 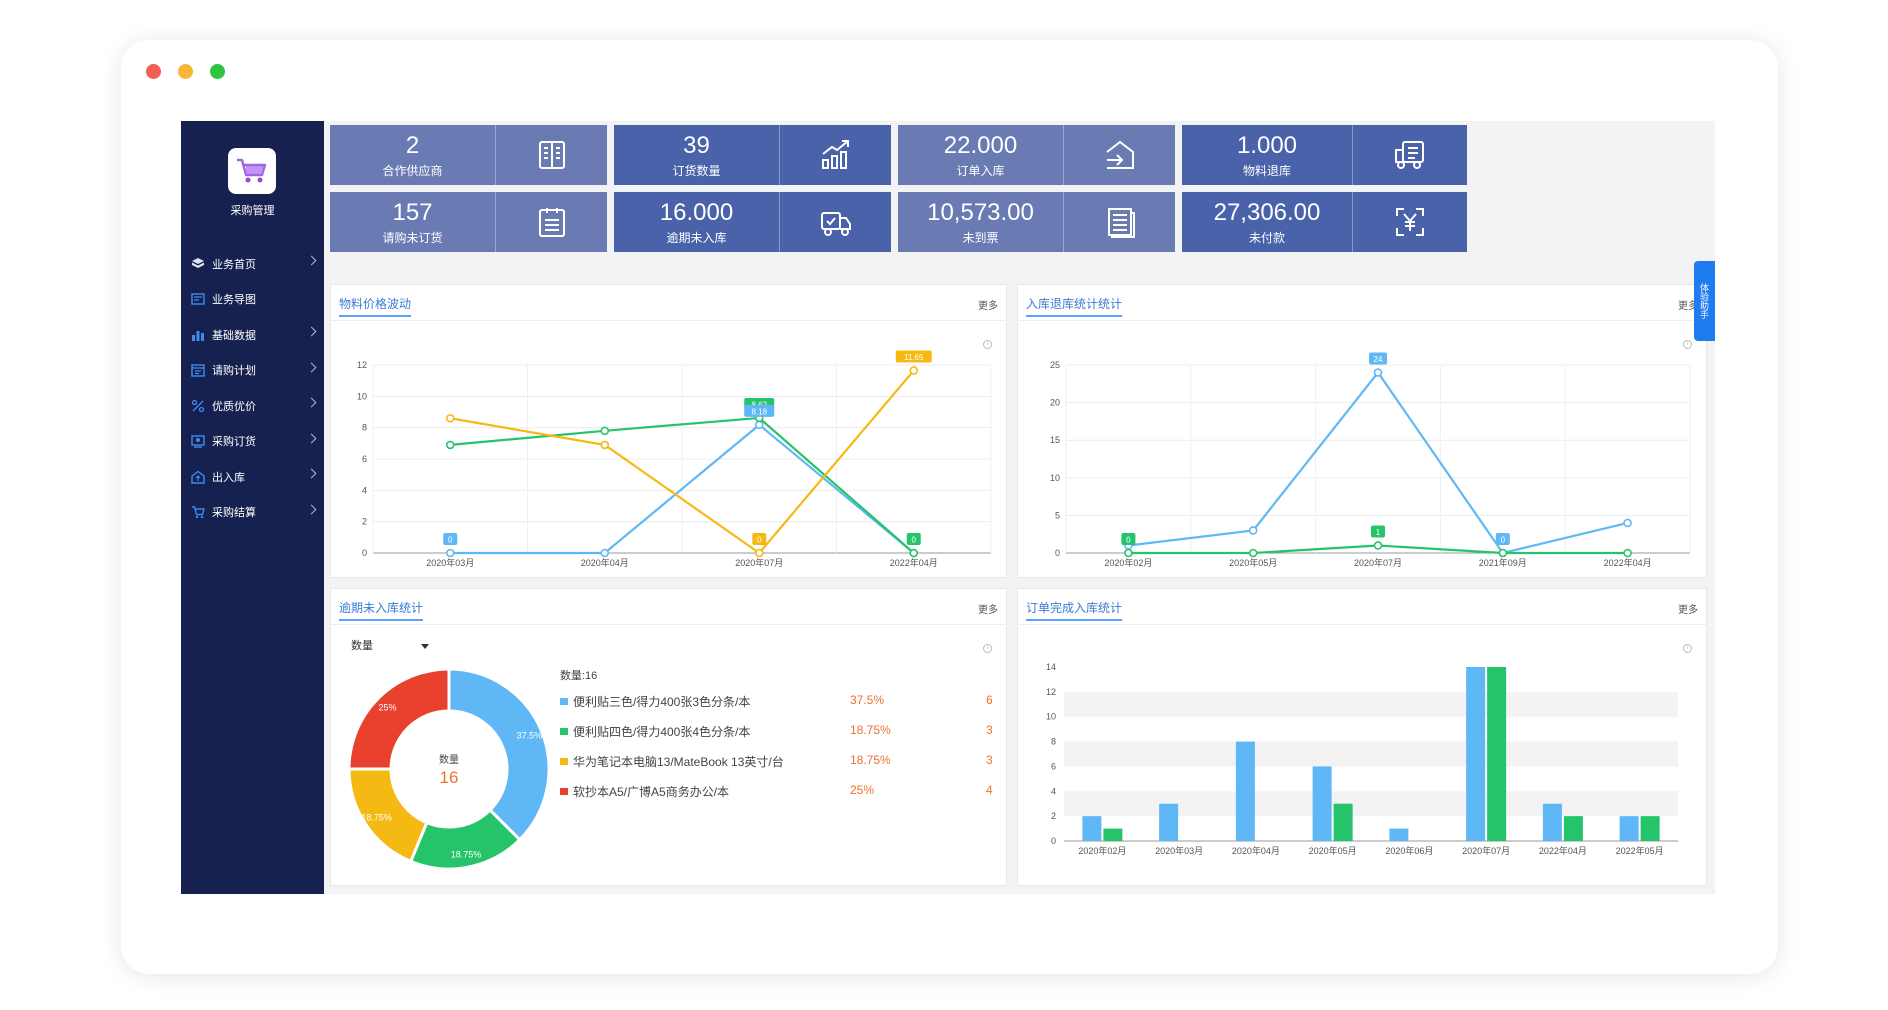 What do you see at coordinates (551, 222) in the screenshot?
I see `clipboard-icon` at bounding box center [551, 222].